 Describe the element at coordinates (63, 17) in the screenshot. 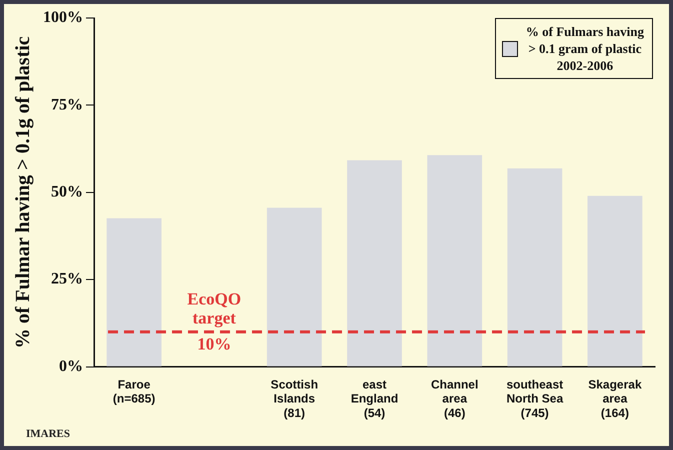

I see `y-tick-label: 100%` at that location.